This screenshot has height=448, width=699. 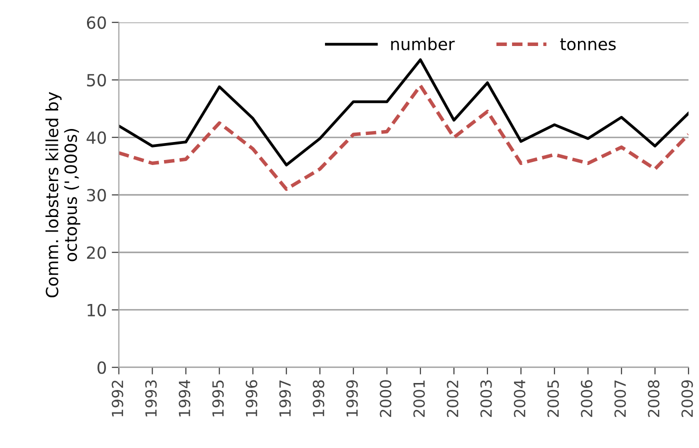 I want to click on x-tick-label: 2008, so click(x=654, y=398).